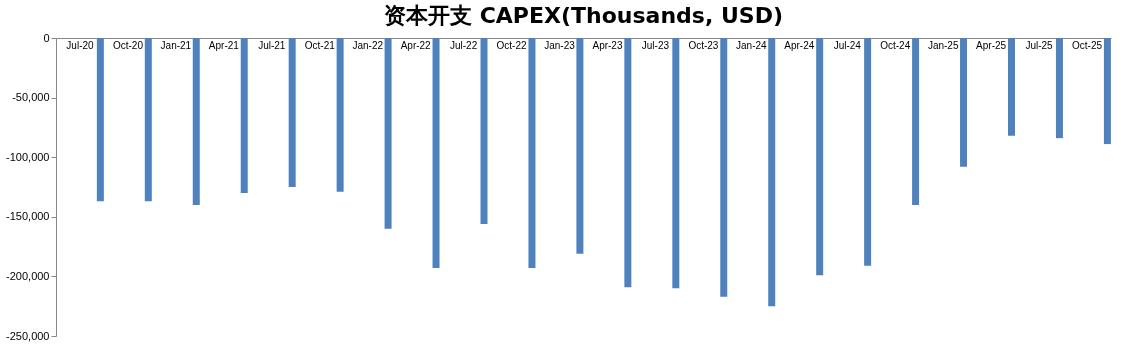  Describe the element at coordinates (943, 45) in the screenshot. I see `x-tick-label: Jan-25` at that location.